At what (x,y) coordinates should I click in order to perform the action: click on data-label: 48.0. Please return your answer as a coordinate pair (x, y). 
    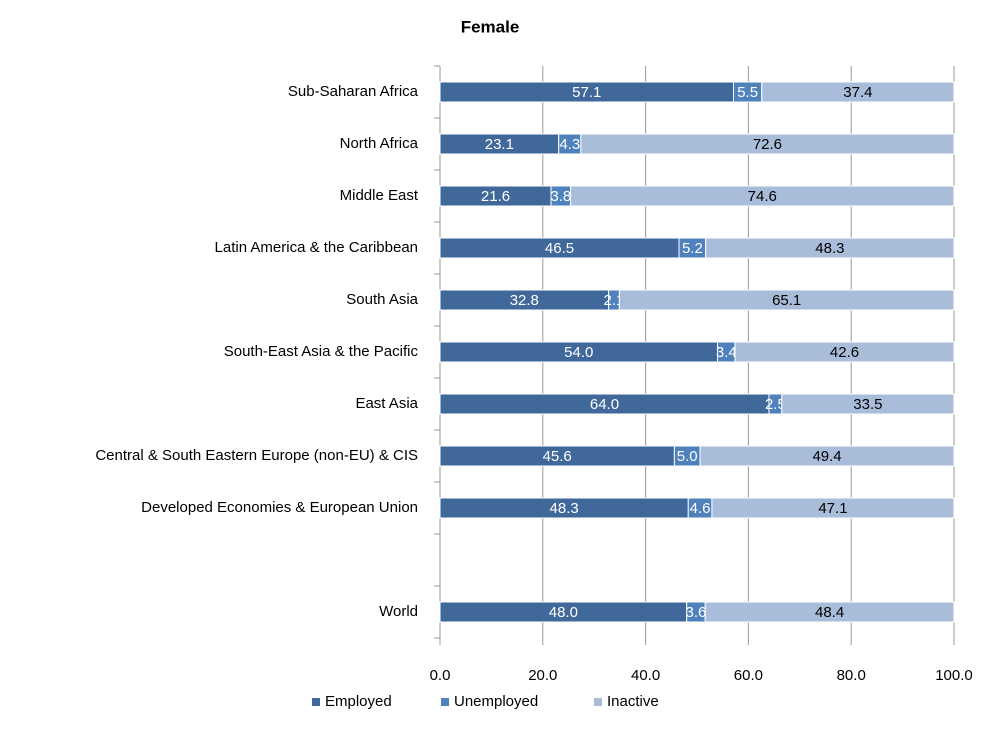
    Looking at the image, I should click on (563, 612).